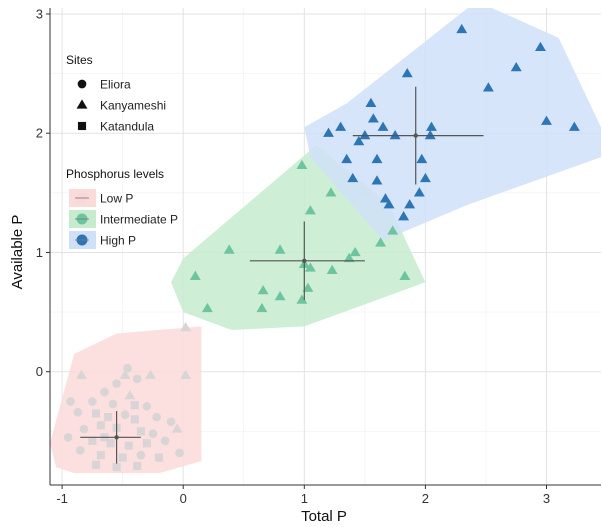 Image resolution: width=602 pixels, height=527 pixels. What do you see at coordinates (324, 516) in the screenshot?
I see `x-axis-title: Total P` at bounding box center [324, 516].